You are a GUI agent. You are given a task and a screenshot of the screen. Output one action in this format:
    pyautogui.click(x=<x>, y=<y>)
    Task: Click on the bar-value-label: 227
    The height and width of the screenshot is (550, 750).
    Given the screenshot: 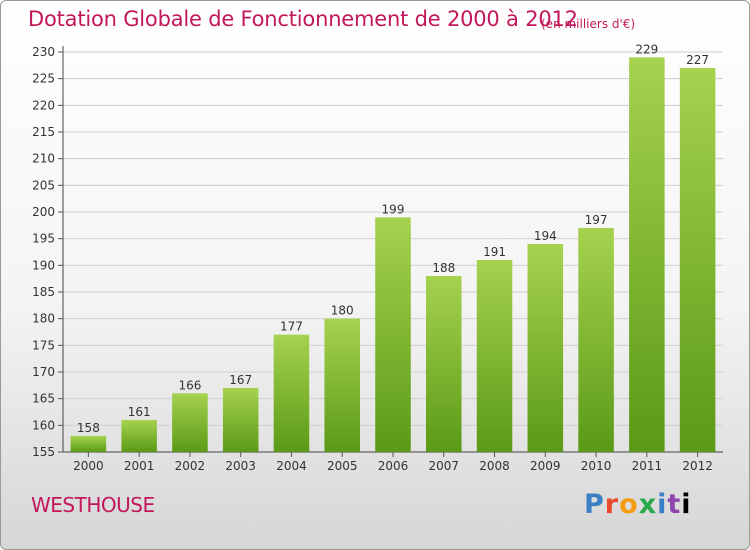 What is the action you would take?
    pyautogui.click(x=697, y=60)
    